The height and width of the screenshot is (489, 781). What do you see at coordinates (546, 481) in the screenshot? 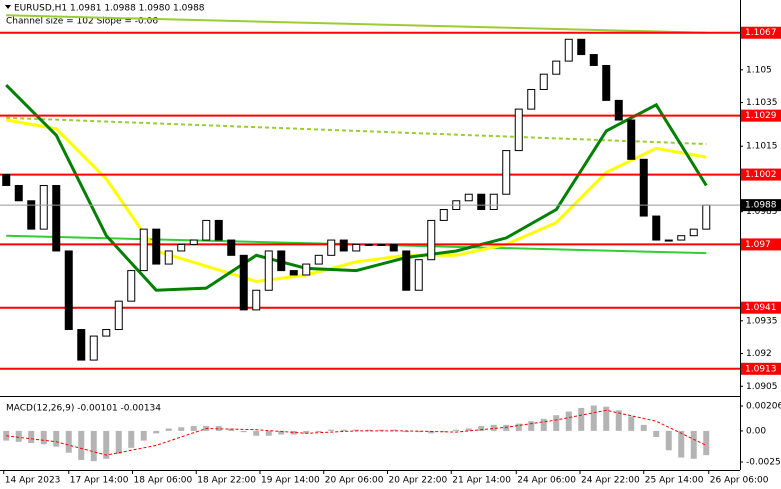
I see `x-tick-label: 24 Apr 06:00` at bounding box center [546, 481].